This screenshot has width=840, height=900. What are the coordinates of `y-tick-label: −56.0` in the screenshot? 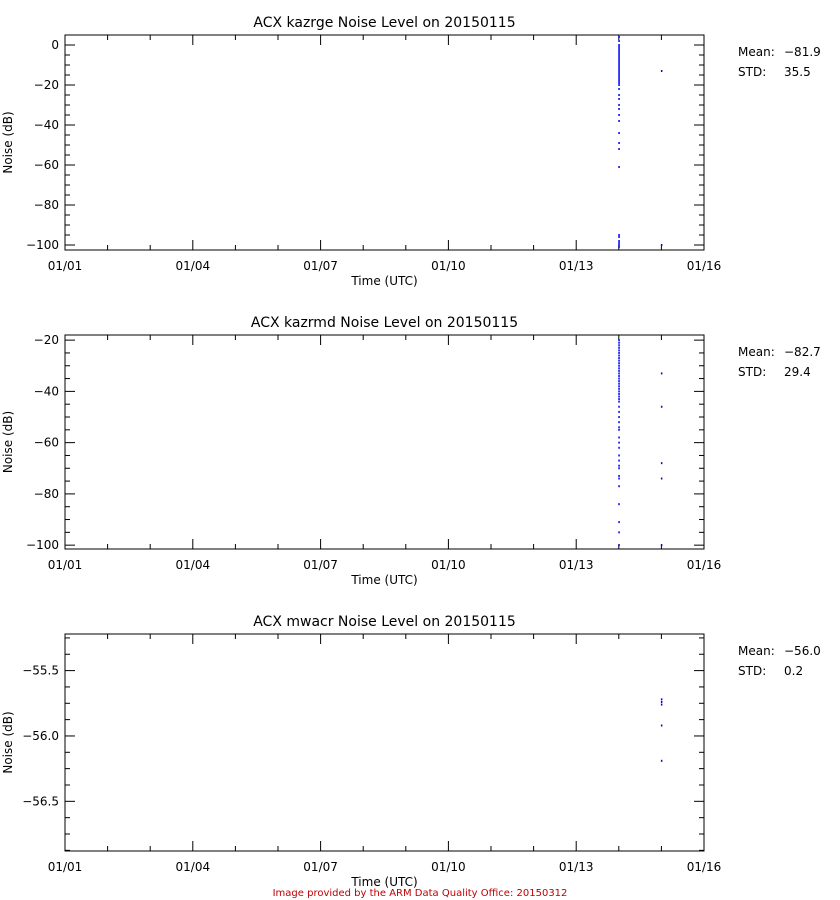 It's located at (40, 736).